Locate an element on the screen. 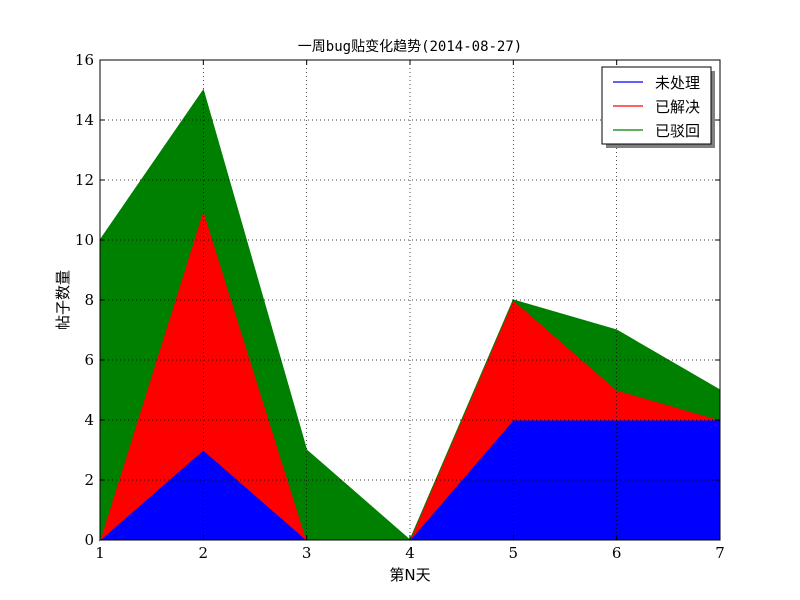  chart-title: 一周bug贴变化趋势(2014-08-27) is located at coordinates (410, 47).